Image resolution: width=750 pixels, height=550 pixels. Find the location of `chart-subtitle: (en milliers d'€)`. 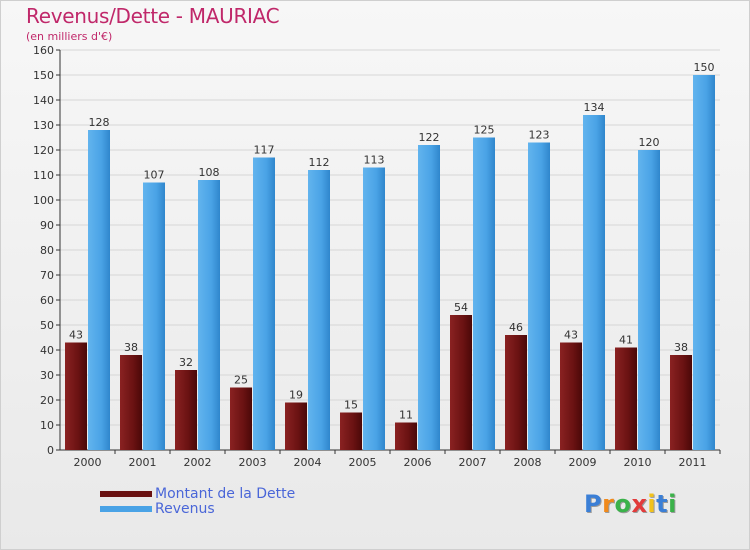

chart-subtitle: (en milliers d'€) is located at coordinates (69, 36).